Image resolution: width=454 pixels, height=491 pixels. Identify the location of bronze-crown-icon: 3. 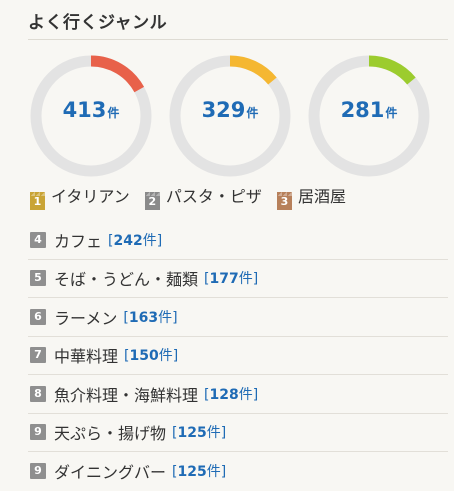
(284, 201).